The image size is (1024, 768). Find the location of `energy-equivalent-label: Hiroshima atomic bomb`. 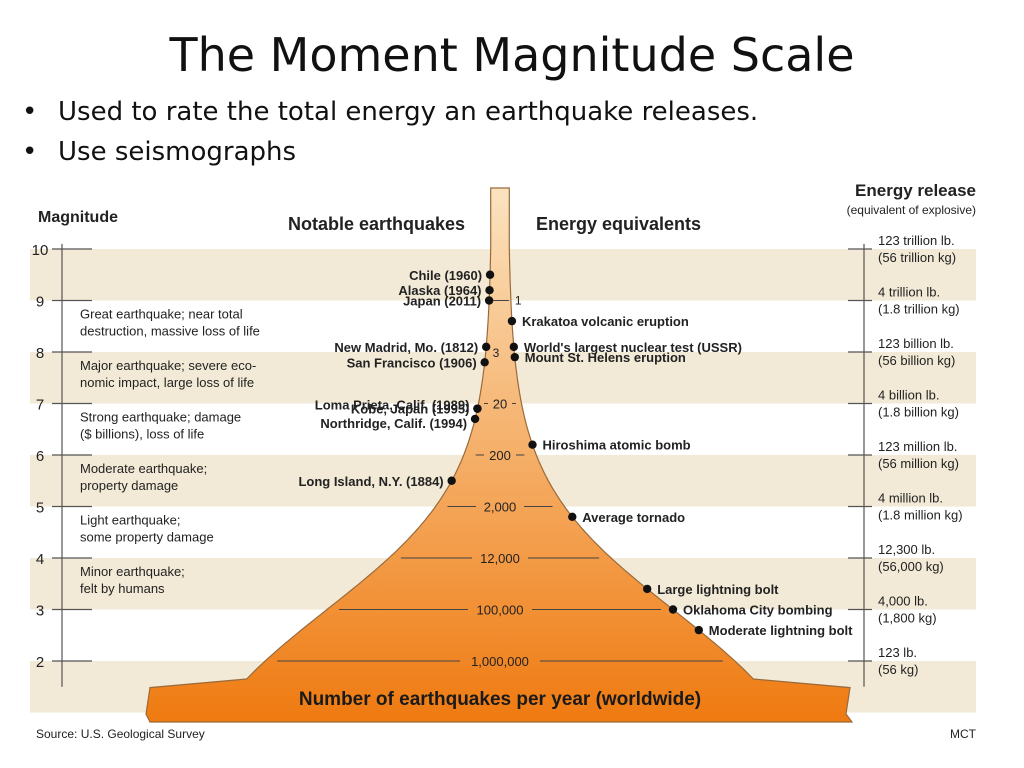

energy-equivalent-label: Hiroshima atomic bomb is located at coordinates (617, 445).